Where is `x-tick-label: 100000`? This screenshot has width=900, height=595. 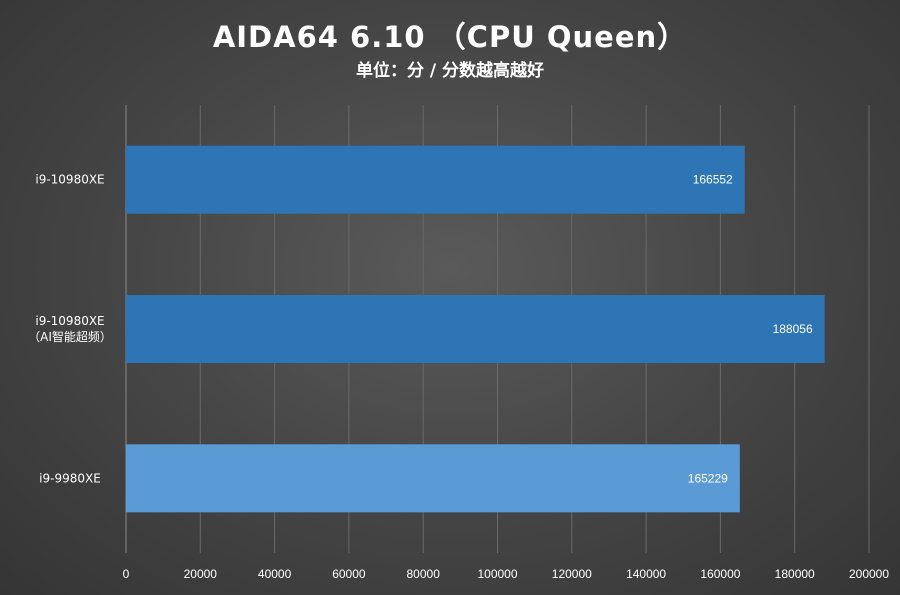 x-tick-label: 100000 is located at coordinates (497, 574).